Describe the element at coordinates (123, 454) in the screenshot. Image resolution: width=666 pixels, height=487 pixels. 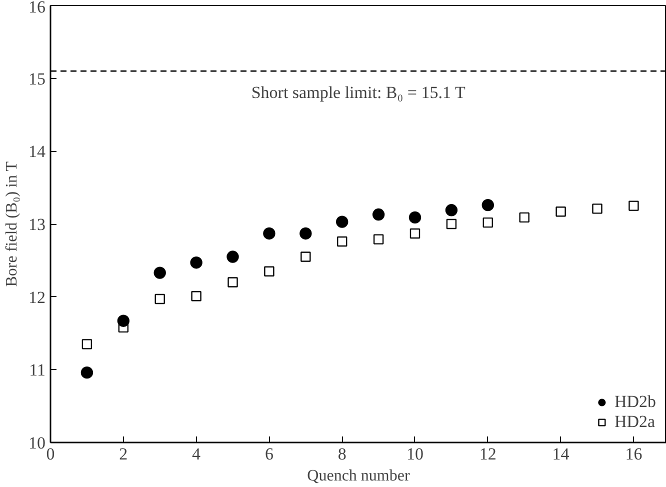
I see `x-tick-label: 2` at that location.